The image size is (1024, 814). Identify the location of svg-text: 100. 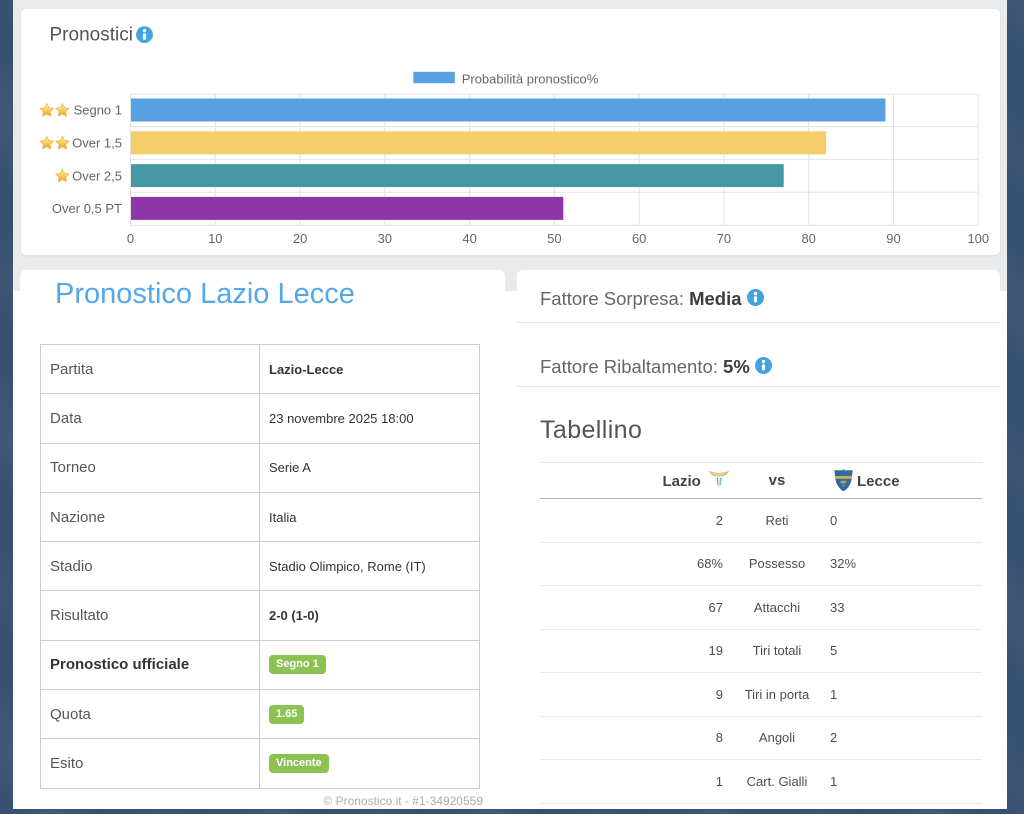
(978, 238).